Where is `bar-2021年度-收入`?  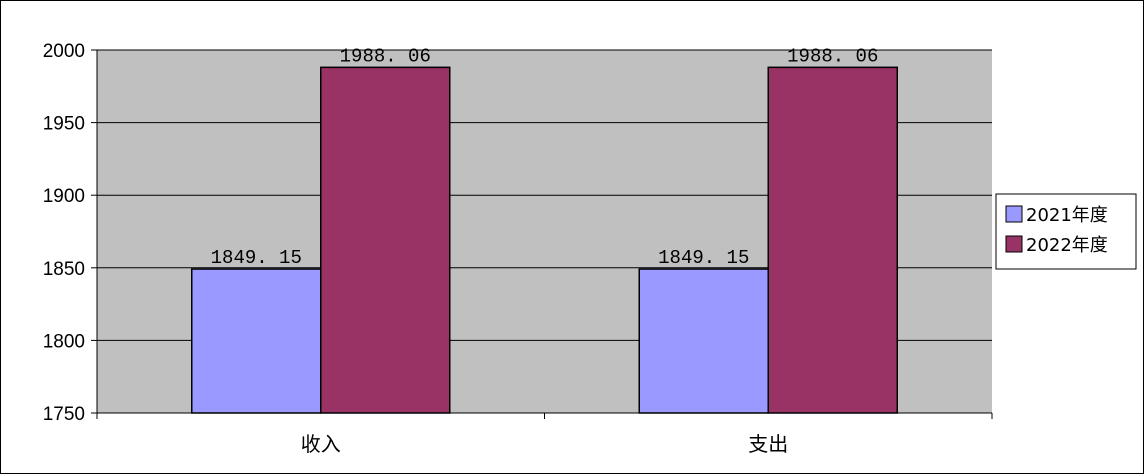
bar-2021年度-收入 is located at coordinates (256, 341).